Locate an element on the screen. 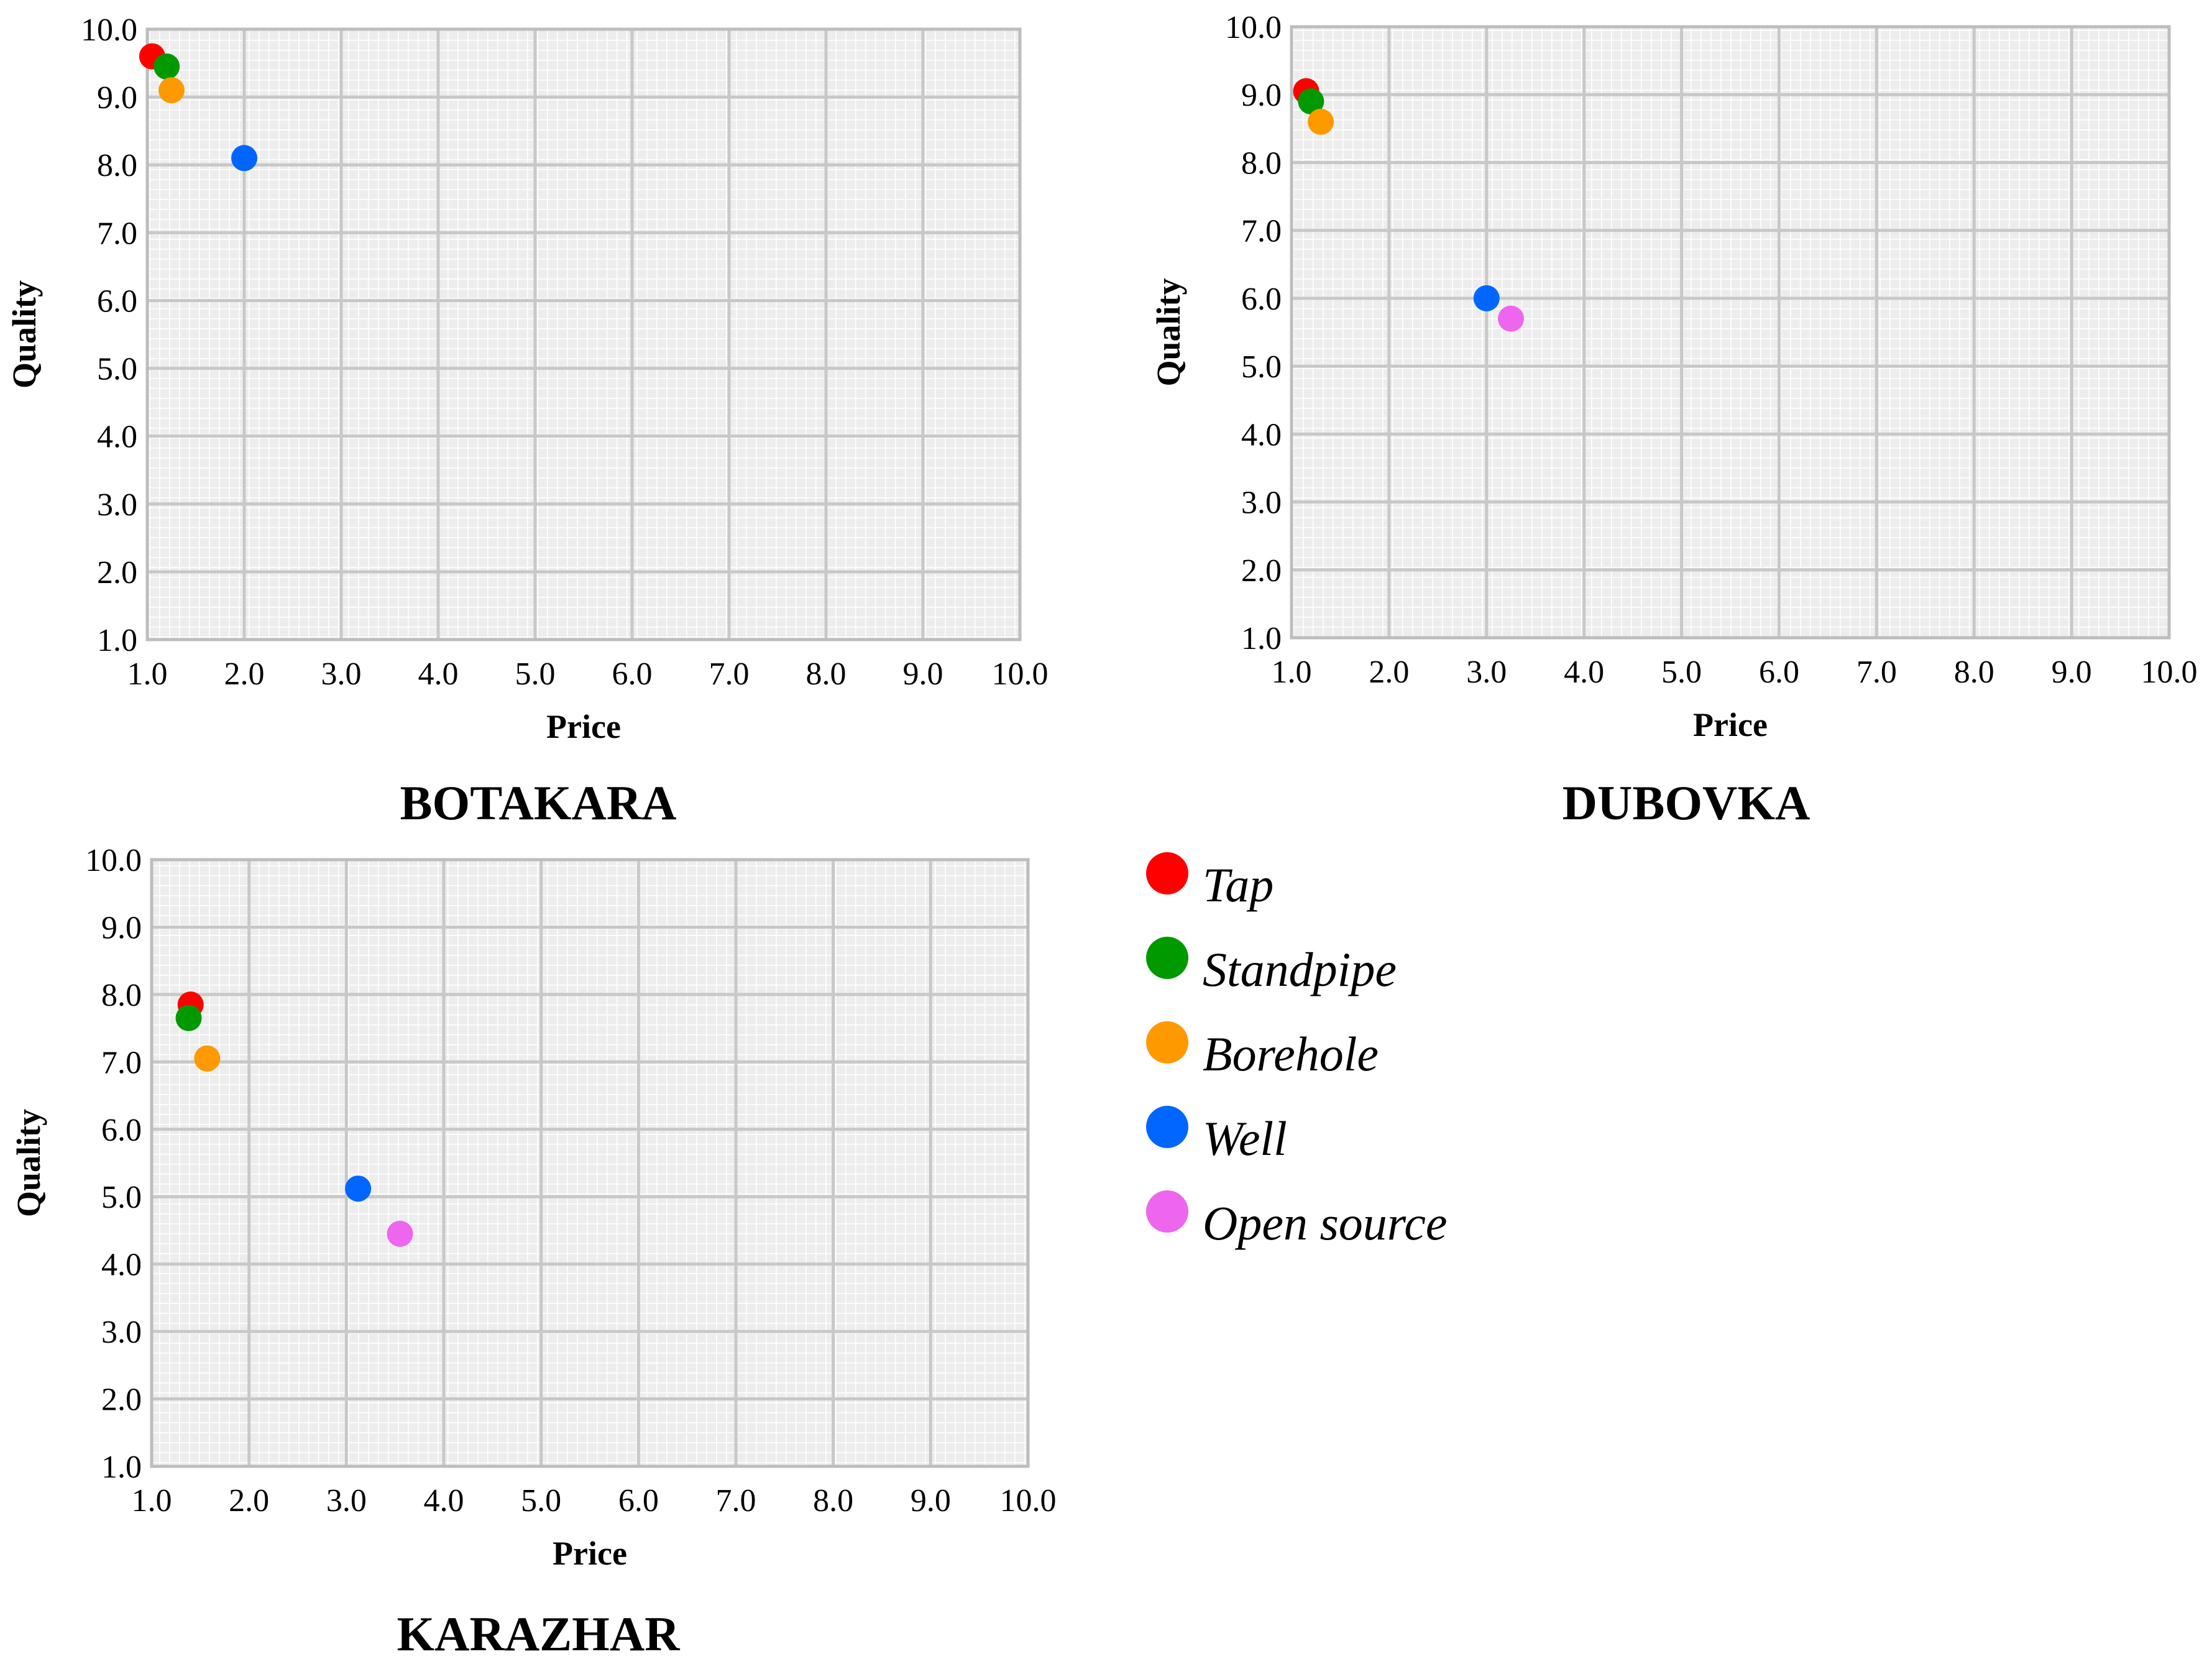 The width and height of the screenshot is (2212, 1664). y-tick-label: 5.0 is located at coordinates (1262, 367).